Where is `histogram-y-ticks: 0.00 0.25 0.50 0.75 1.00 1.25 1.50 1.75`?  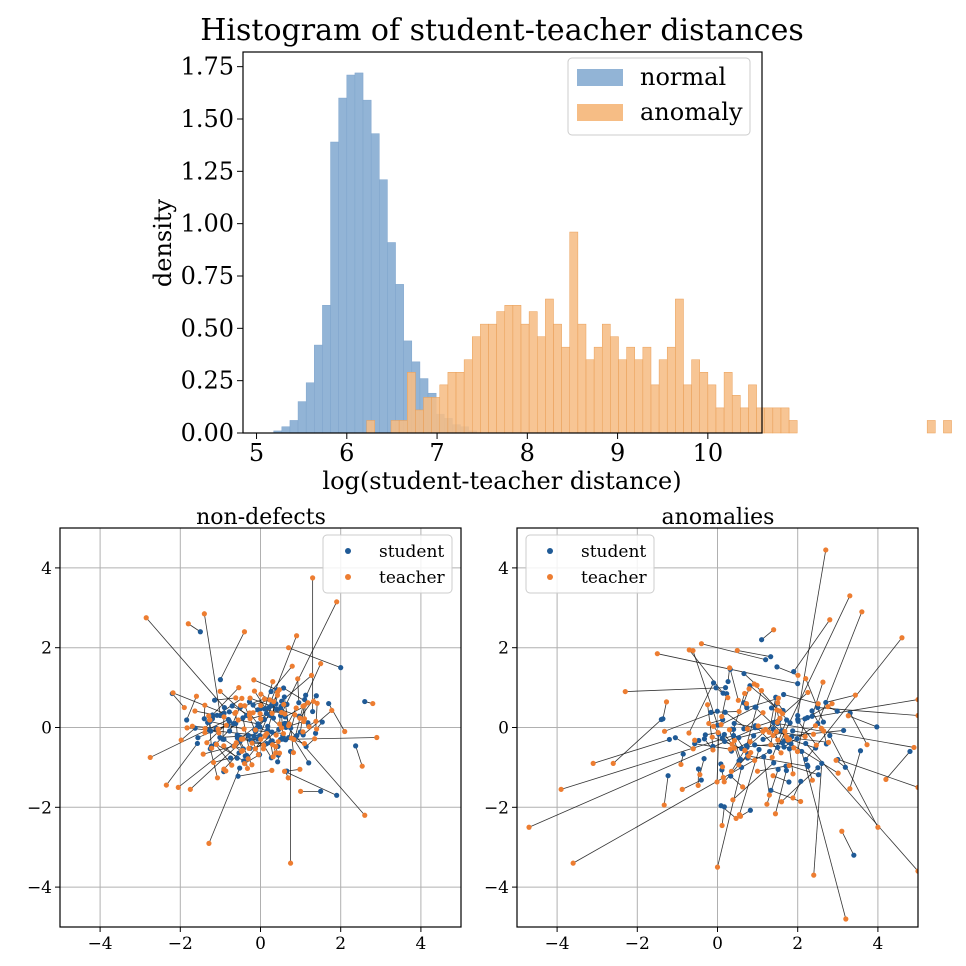
histogram-y-ticks: 0.00 0.25 0.50 0.75 1.00 1.25 1.50 1.75 is located at coordinates (212, 250).